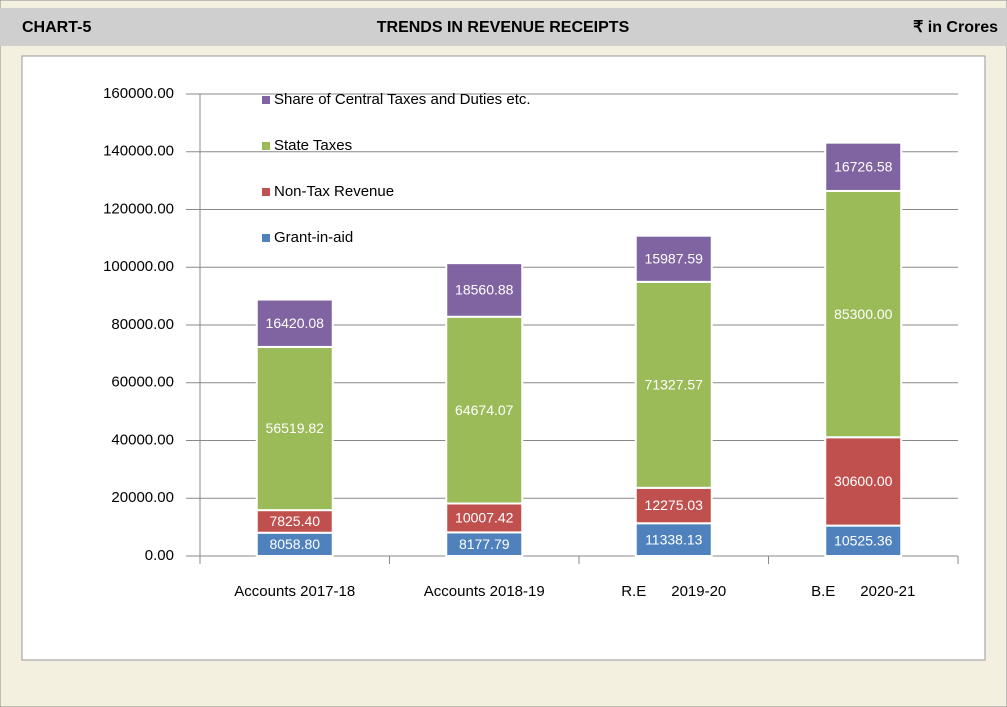 The image size is (1007, 707). Describe the element at coordinates (313, 237) in the screenshot. I see `legend-label: Grant-in-aid` at that location.